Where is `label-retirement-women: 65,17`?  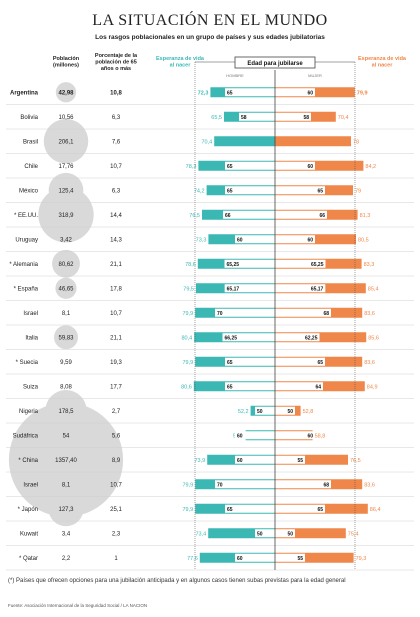
label-retirement-women: 65,17 is located at coordinates (317, 289).